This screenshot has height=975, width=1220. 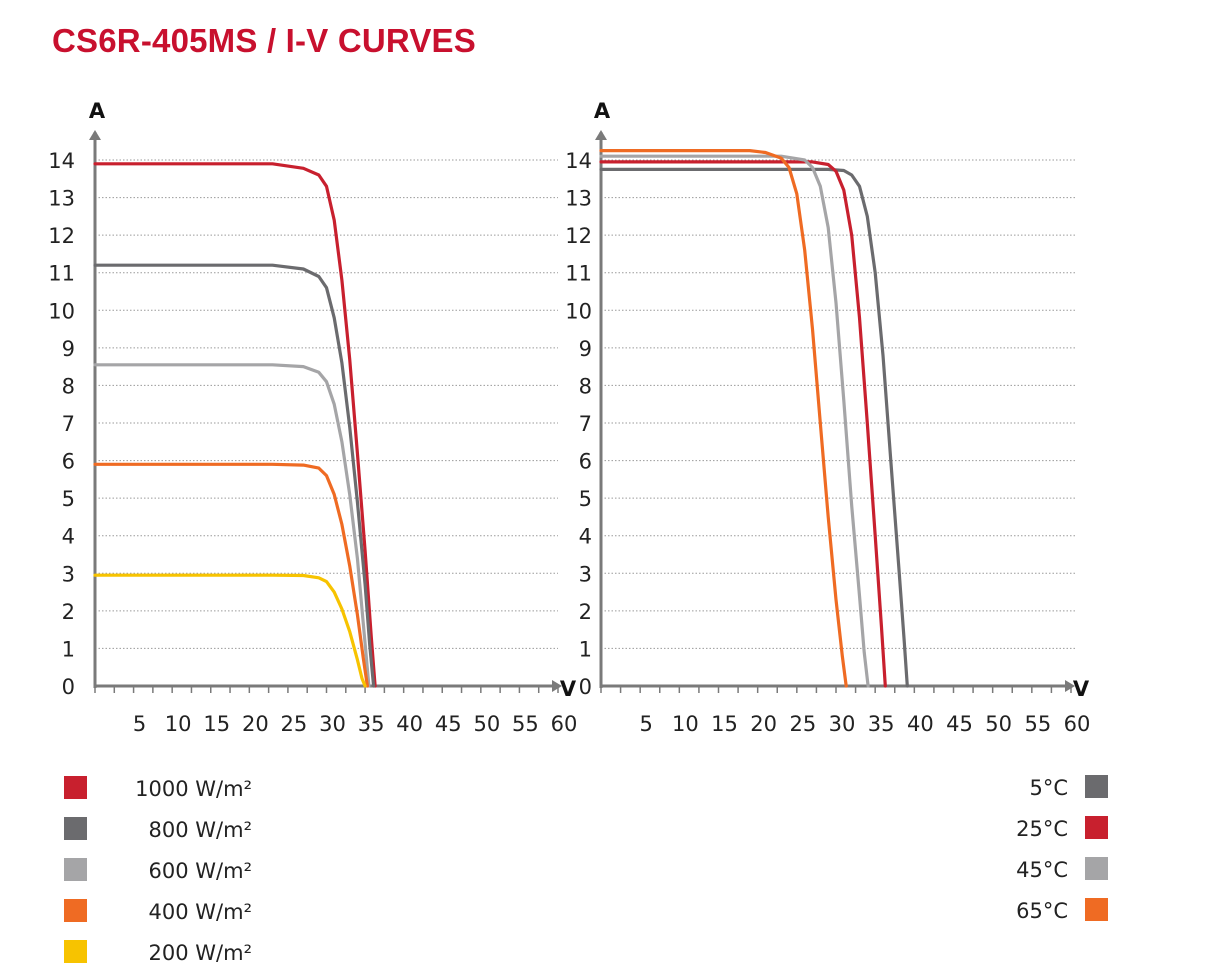 I want to click on legend-label: 200 W/m², so click(x=200, y=953).